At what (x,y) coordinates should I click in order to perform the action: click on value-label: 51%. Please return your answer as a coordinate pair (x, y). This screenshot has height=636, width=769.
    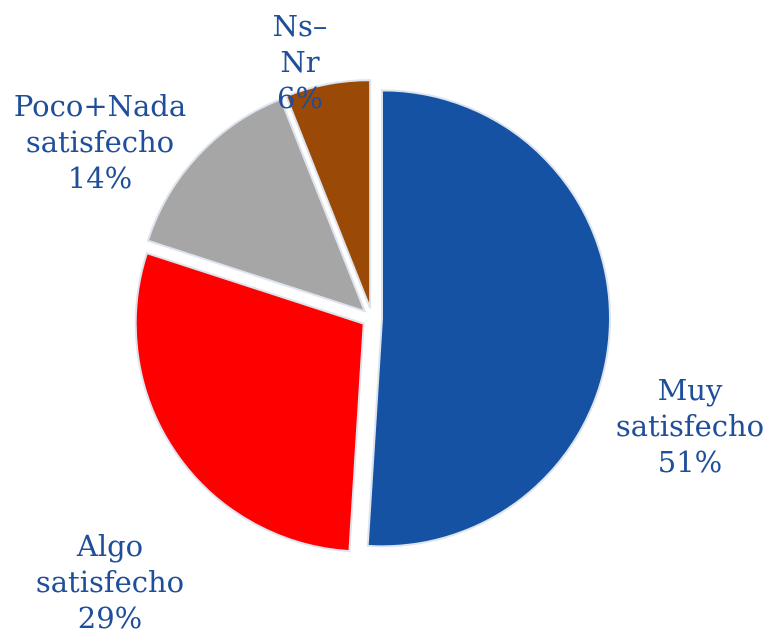
    Looking at the image, I should click on (690, 462).